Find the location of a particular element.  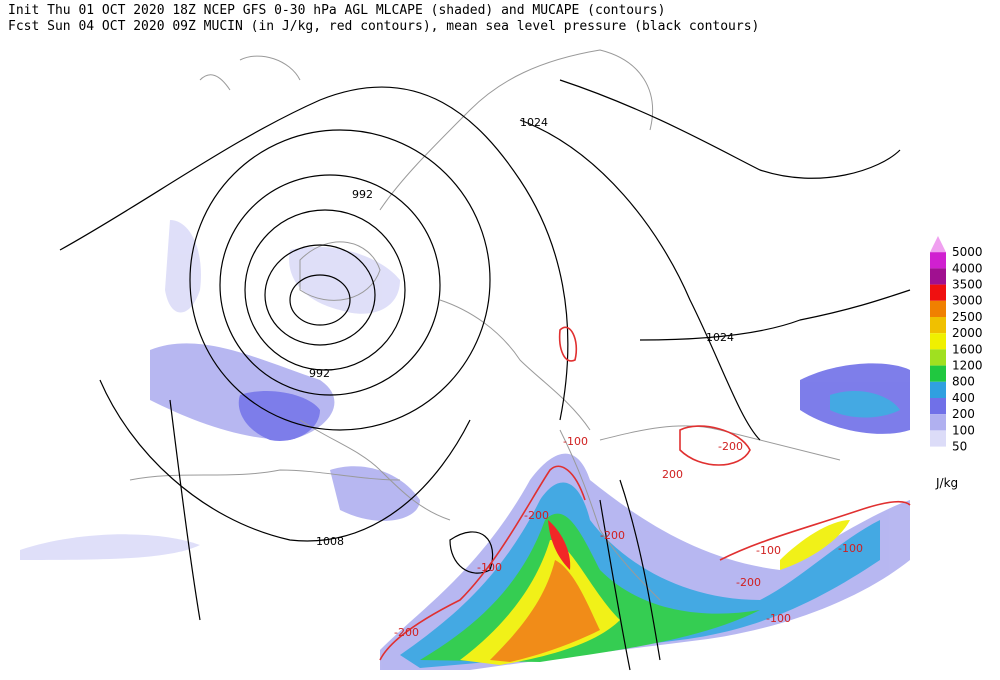

legend-label: 2500 is located at coordinates (967, 317).